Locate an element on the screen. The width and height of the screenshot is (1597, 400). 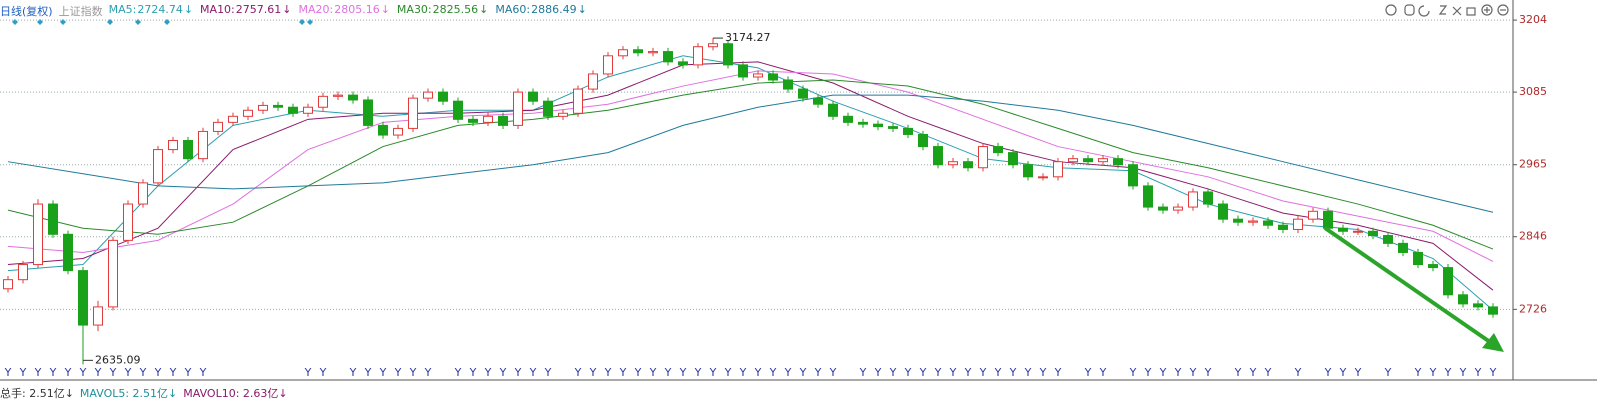
ma-label: MA20: is located at coordinates (316, 9).